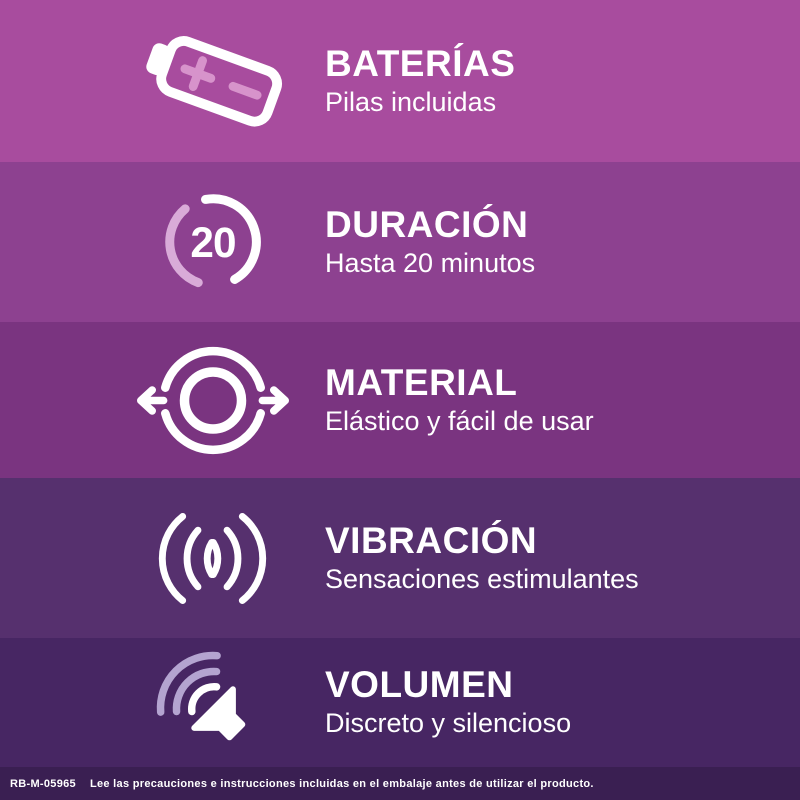 The height and width of the screenshot is (800, 800). I want to click on battery-plus-icon, so click(197, 73).